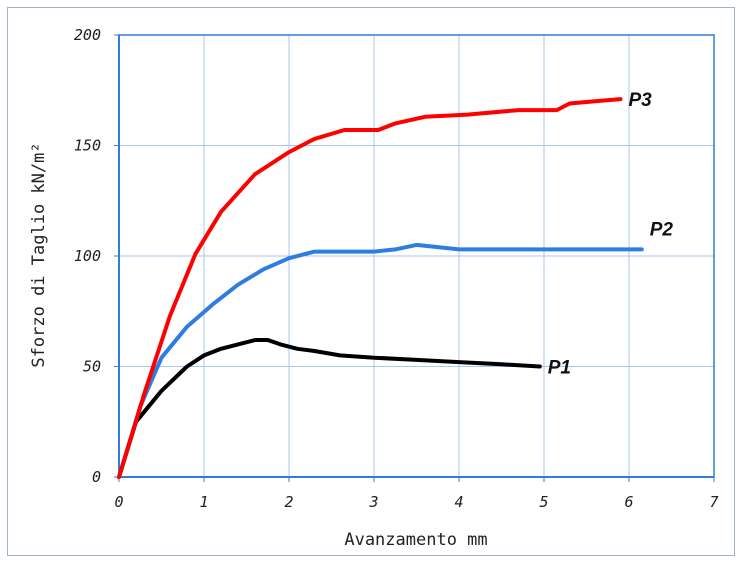 Image resolution: width=742 pixels, height=563 pixels. I want to click on y-tick-label: 150, so click(87, 146).